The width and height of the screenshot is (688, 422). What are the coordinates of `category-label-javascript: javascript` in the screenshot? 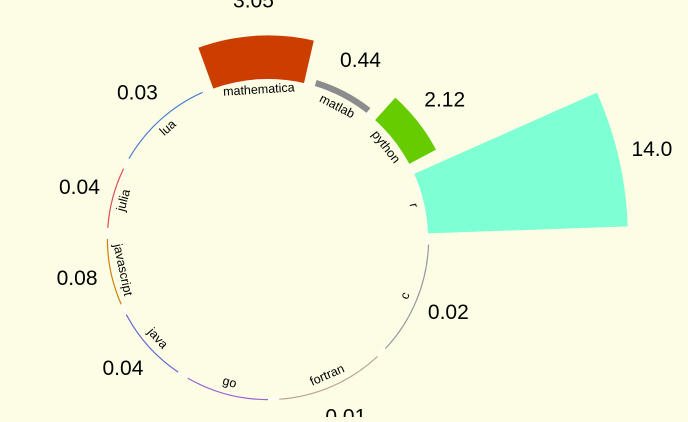 It's located at (122, 270).